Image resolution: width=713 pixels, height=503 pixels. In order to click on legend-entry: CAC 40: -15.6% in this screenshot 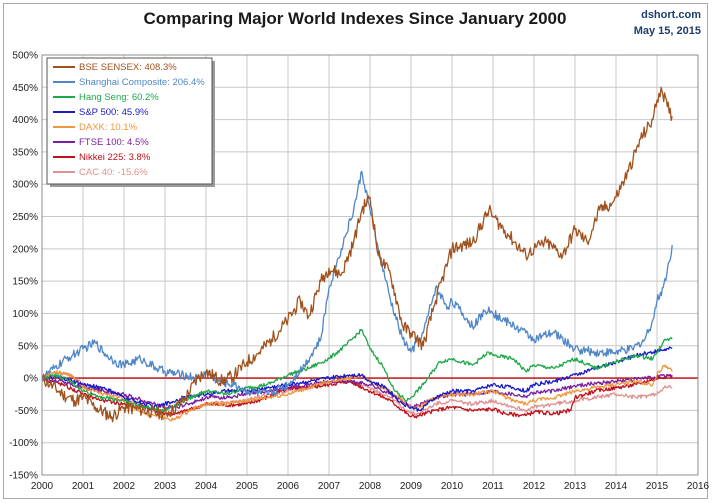, I will do `click(113, 172)`.